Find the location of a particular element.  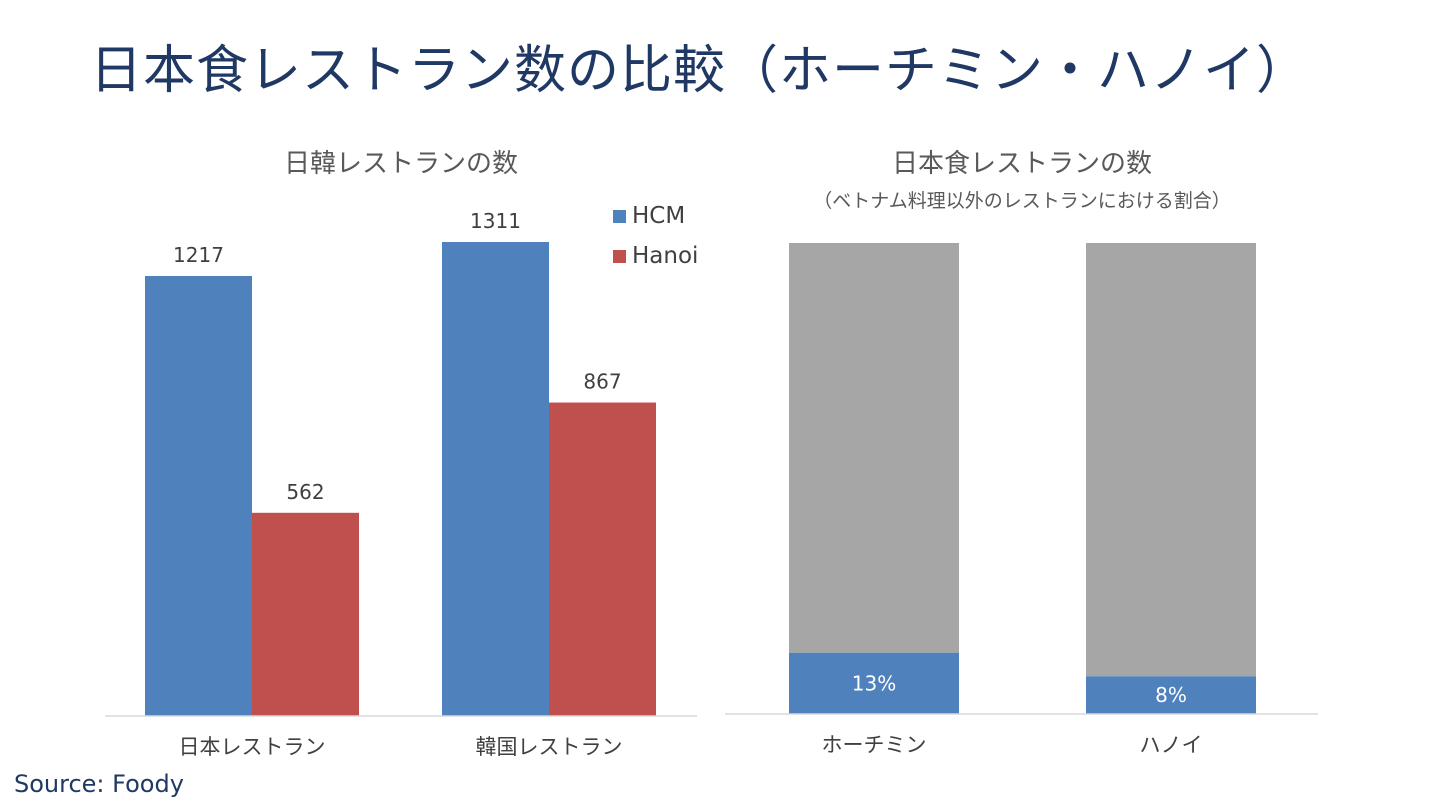

chart-left-legend: HCM Hanoi is located at coordinates (655, 236).